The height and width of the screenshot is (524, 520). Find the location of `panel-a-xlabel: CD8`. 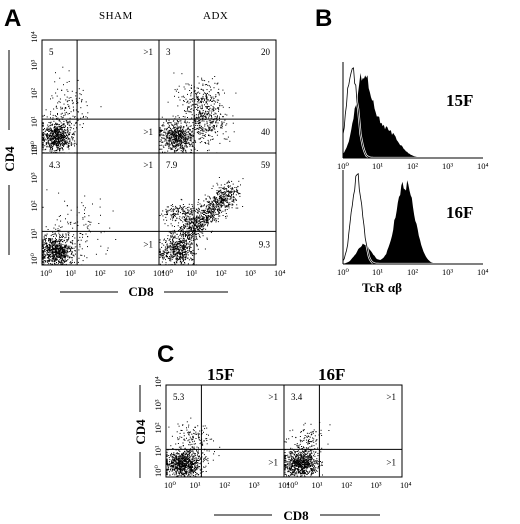

panel-a-xlabel: CD8 is located at coordinates (141, 291).